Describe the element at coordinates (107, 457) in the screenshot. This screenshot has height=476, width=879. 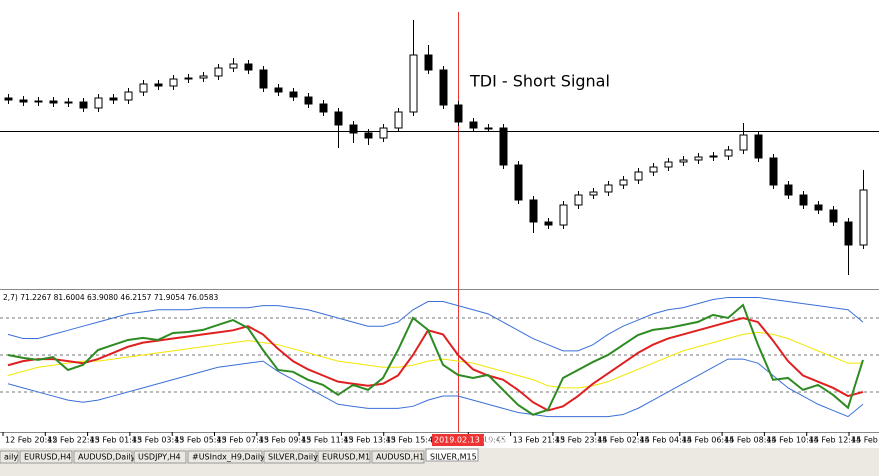
I see `tab-label: AUDUSD,Daily` at that location.